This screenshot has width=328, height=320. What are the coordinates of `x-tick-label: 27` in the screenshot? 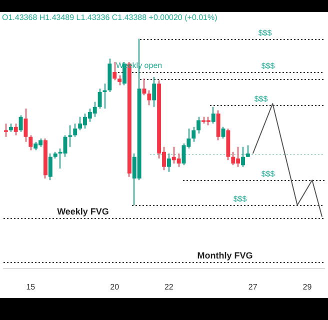 It's located at (253, 287).